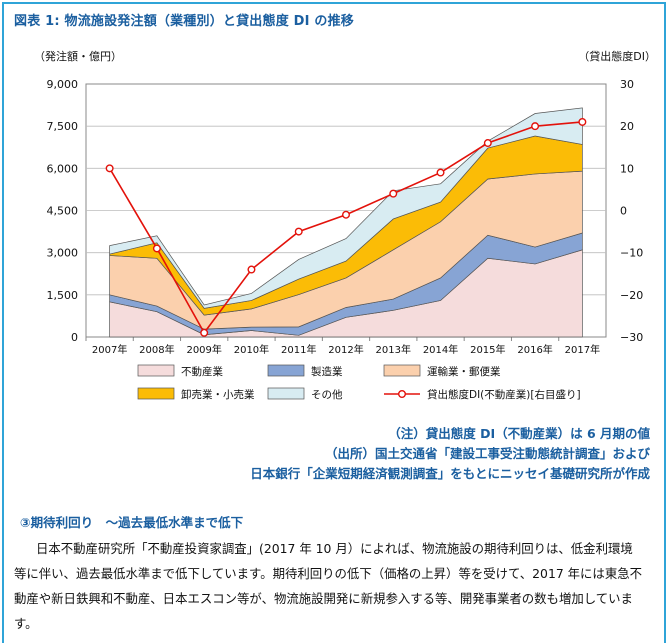 This screenshot has width=670, height=643. I want to click on note-line-3: 日本銀行「企業短期経済観測調査」をもとにニッセイ基礎研究所が作成, so click(450, 473).